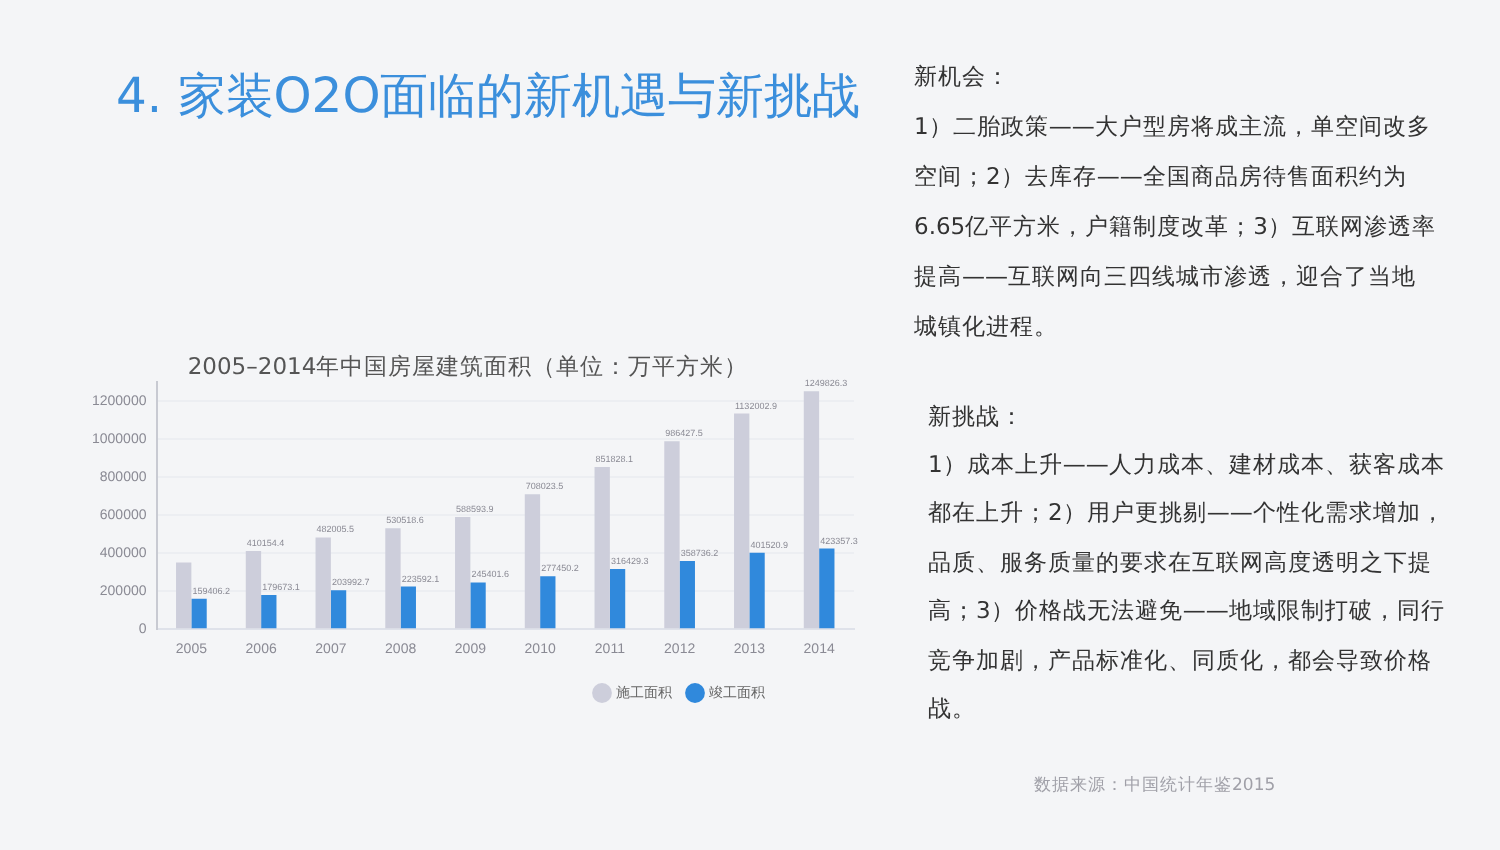 This screenshot has width=1500, height=850. I want to click on text: 1）二胎政策——大户型房将成主流，单空间改多空间；2）去库存——全国商品房待售面积约为6.65亿平方米，户籍制度改革；3）互联网渗透率提高——互联网向三四线城市渗透，迎合了当地城镇化进程。, so click(1176, 227).